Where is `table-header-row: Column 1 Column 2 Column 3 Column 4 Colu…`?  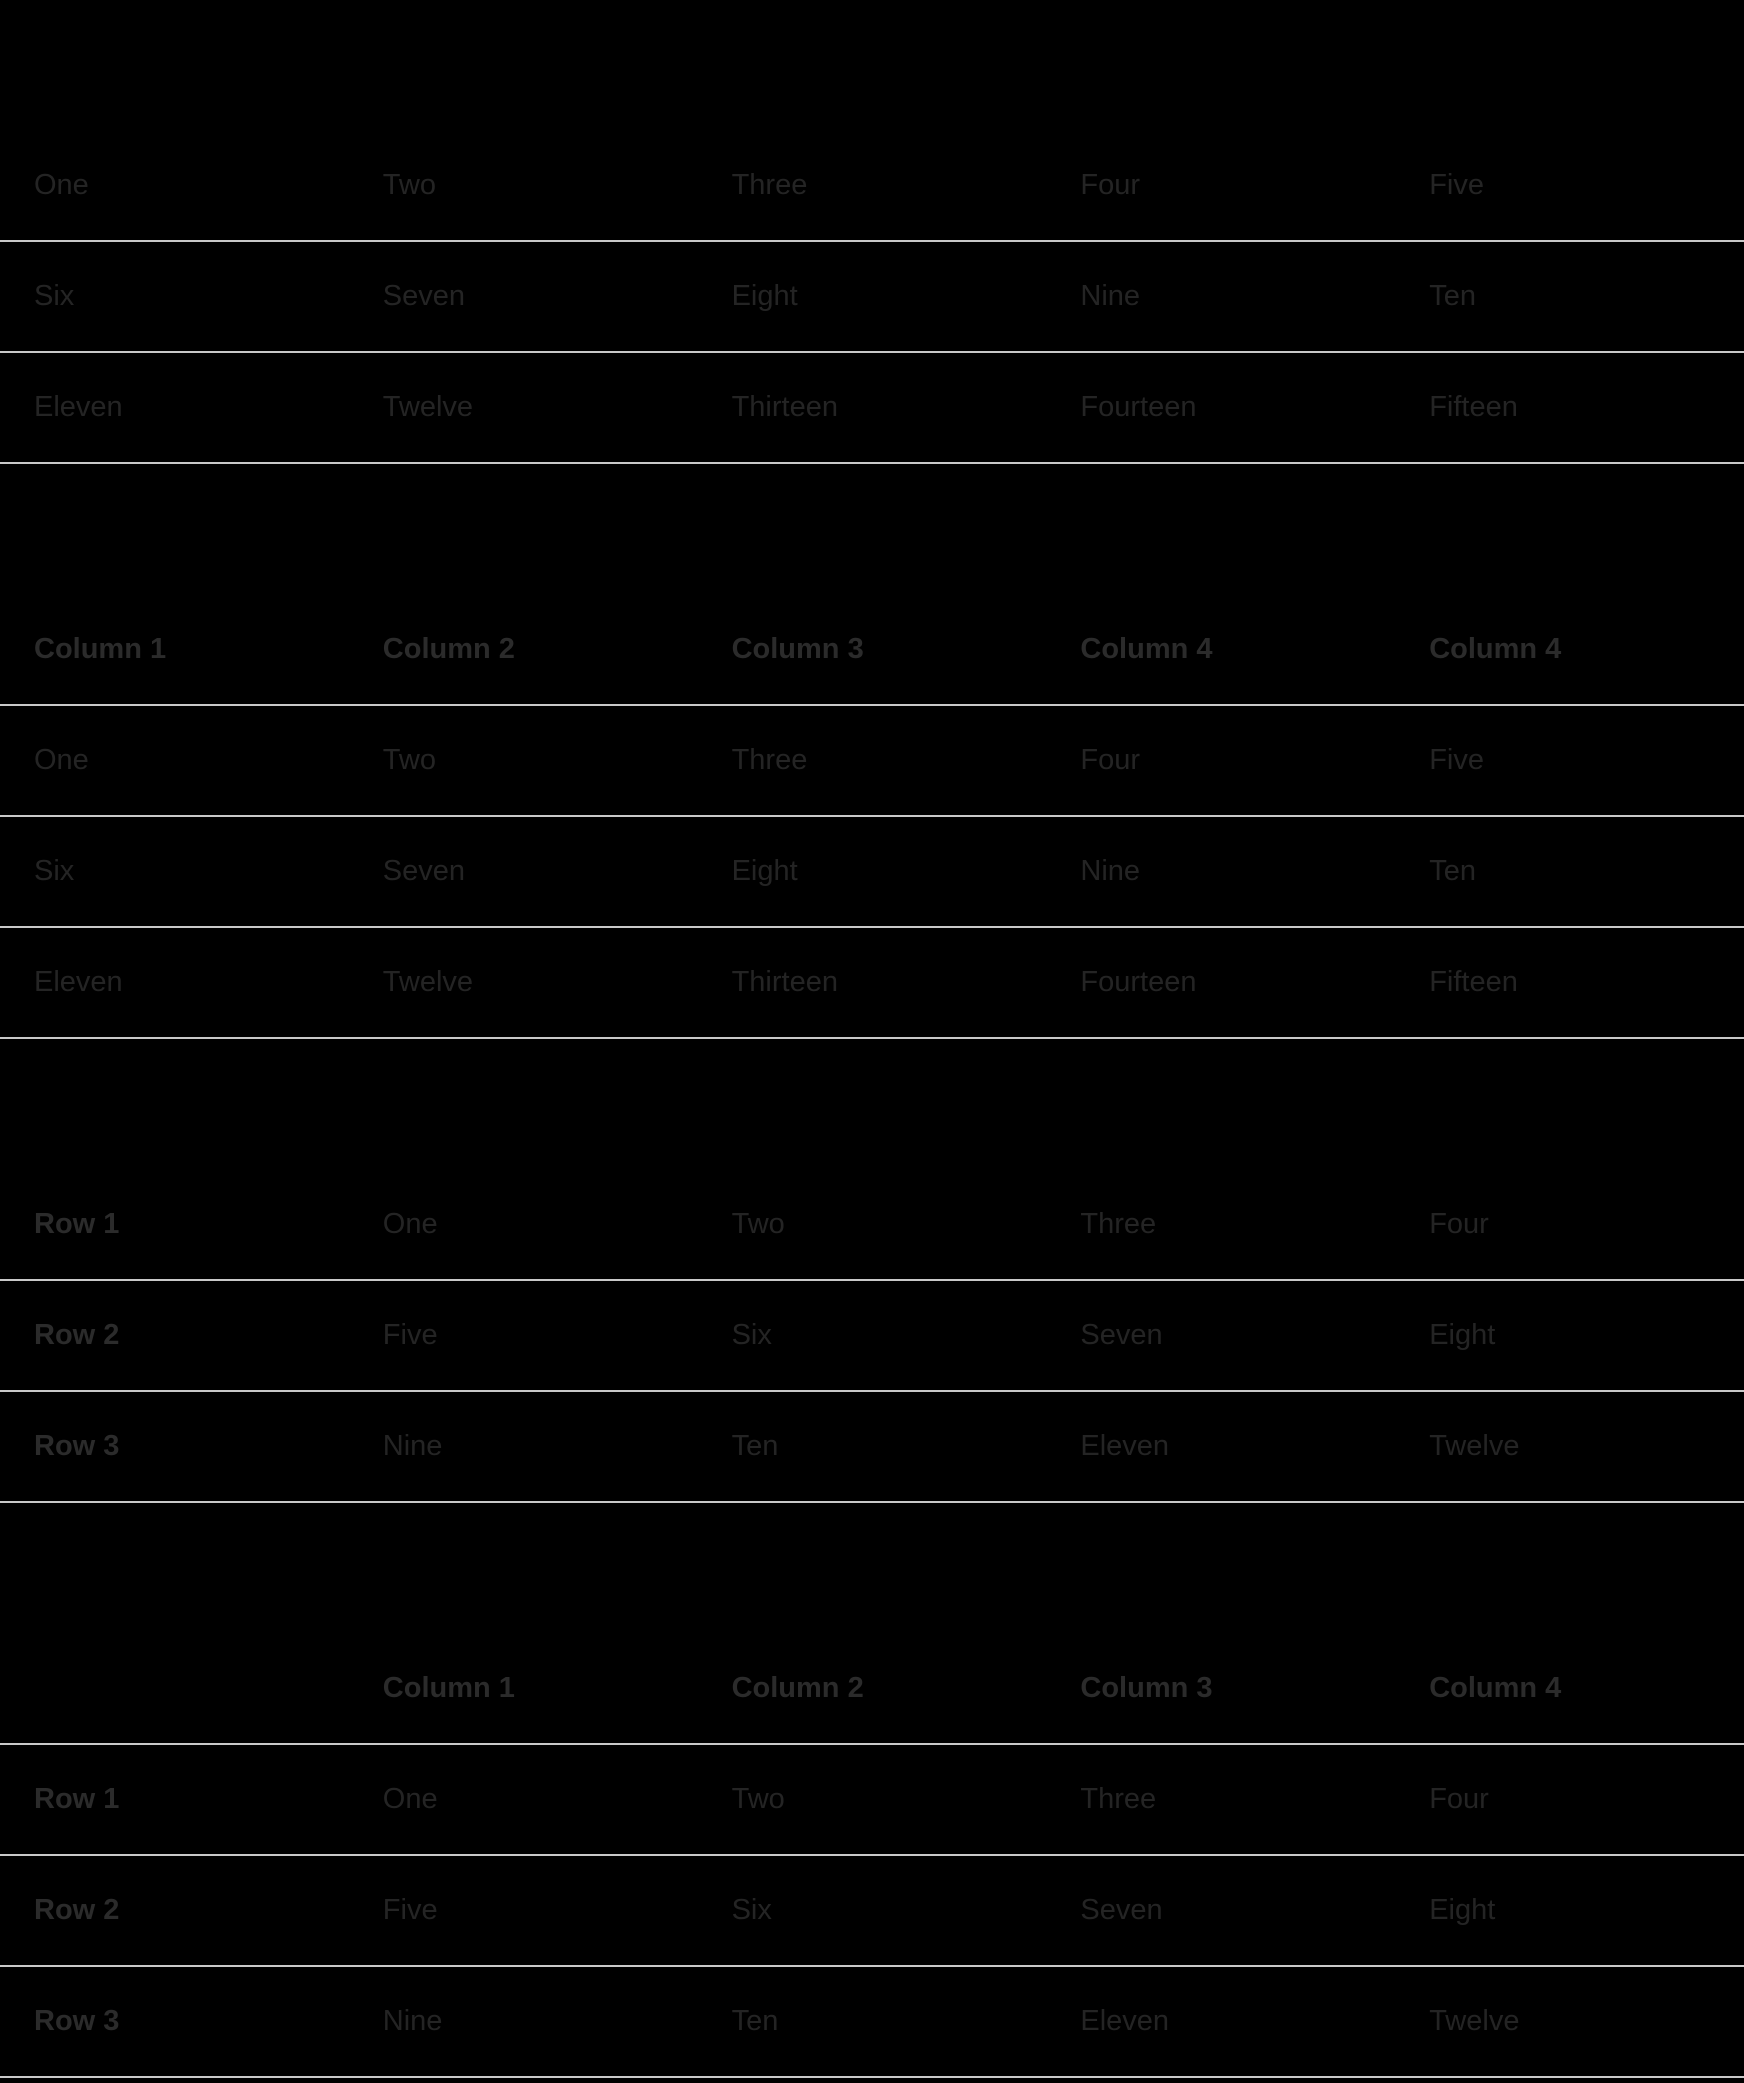 table-header-row: Column 1 Column 2 Column 3 Column 4 Colu… is located at coordinates (872, 650).